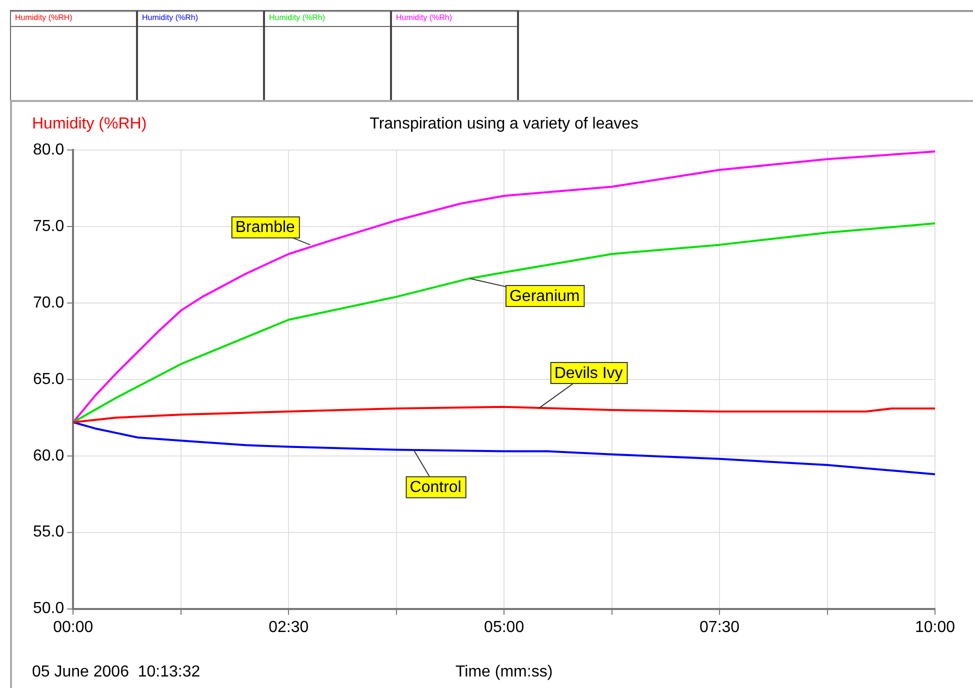 The width and height of the screenshot is (973, 688). Describe the element at coordinates (288, 627) in the screenshot. I see `x-tick-label: 02:30` at that location.